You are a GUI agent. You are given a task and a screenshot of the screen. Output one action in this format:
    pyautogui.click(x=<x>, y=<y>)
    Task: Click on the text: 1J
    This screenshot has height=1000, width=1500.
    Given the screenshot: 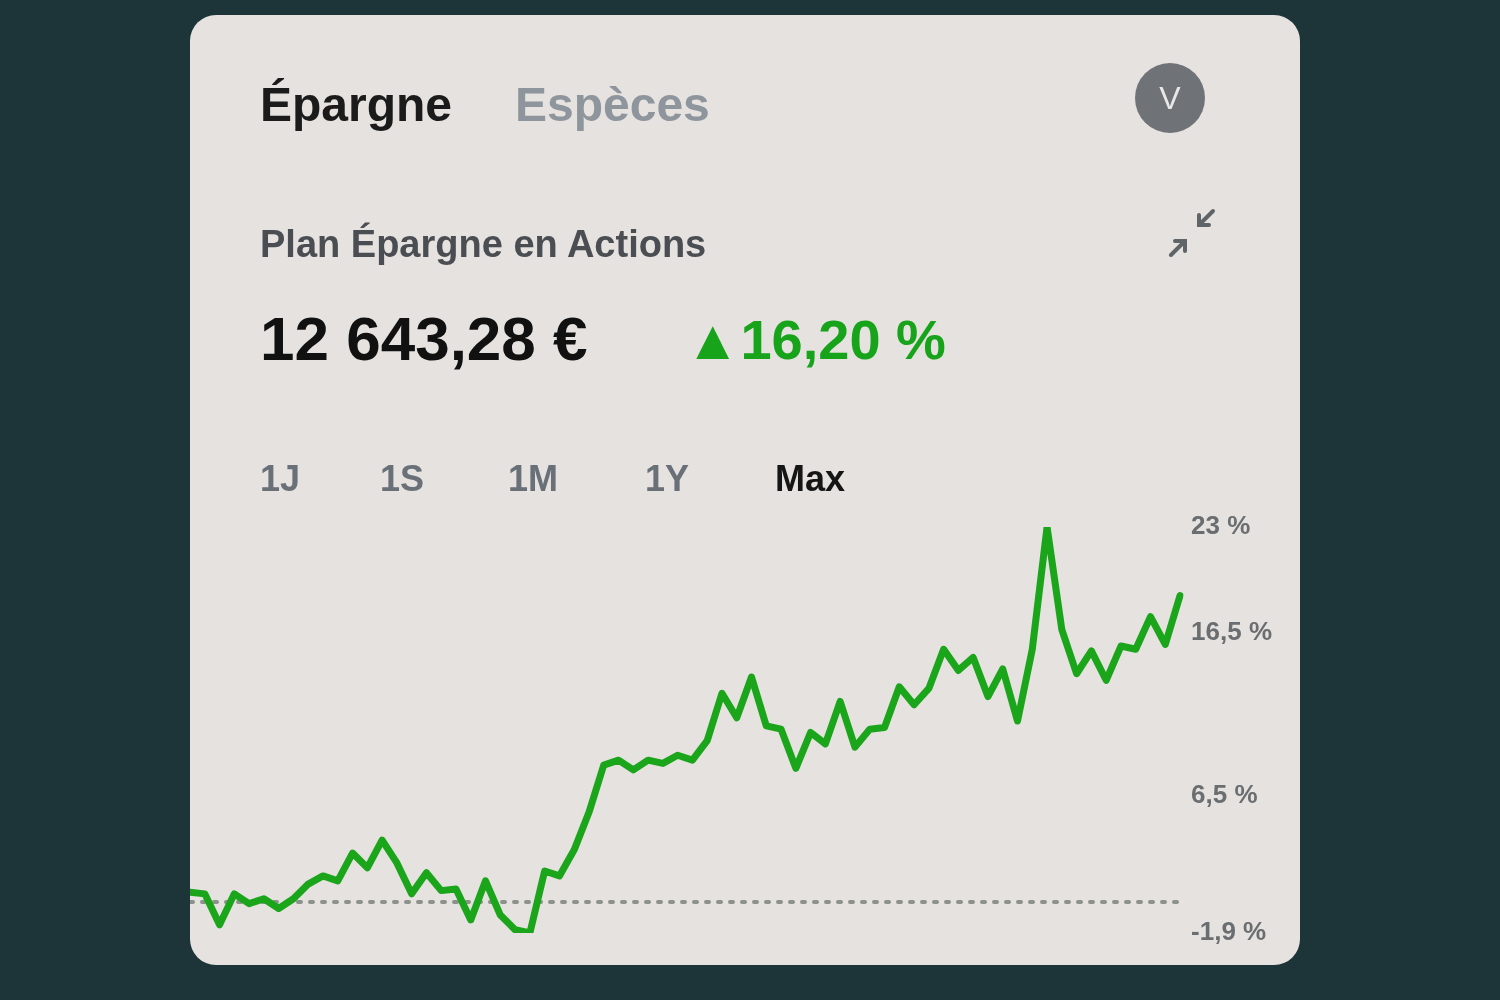 What is the action you would take?
    pyautogui.click(x=280, y=479)
    